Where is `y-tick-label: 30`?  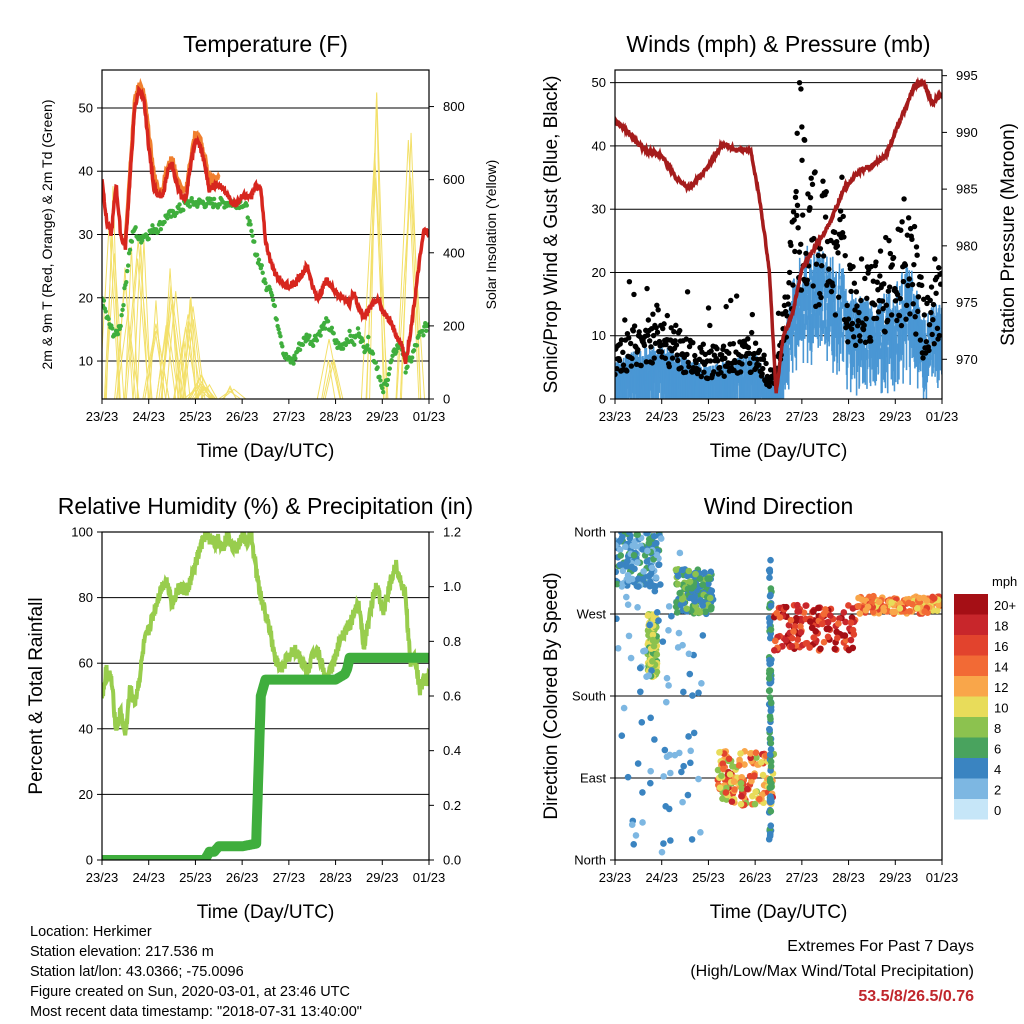
y-tick-label: 30 is located at coordinates (599, 209).